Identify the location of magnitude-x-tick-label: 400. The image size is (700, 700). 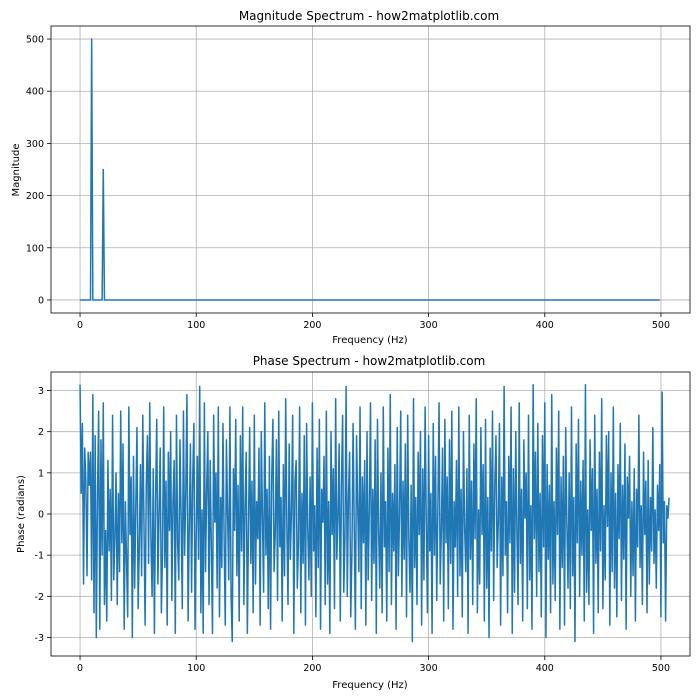
(545, 325).